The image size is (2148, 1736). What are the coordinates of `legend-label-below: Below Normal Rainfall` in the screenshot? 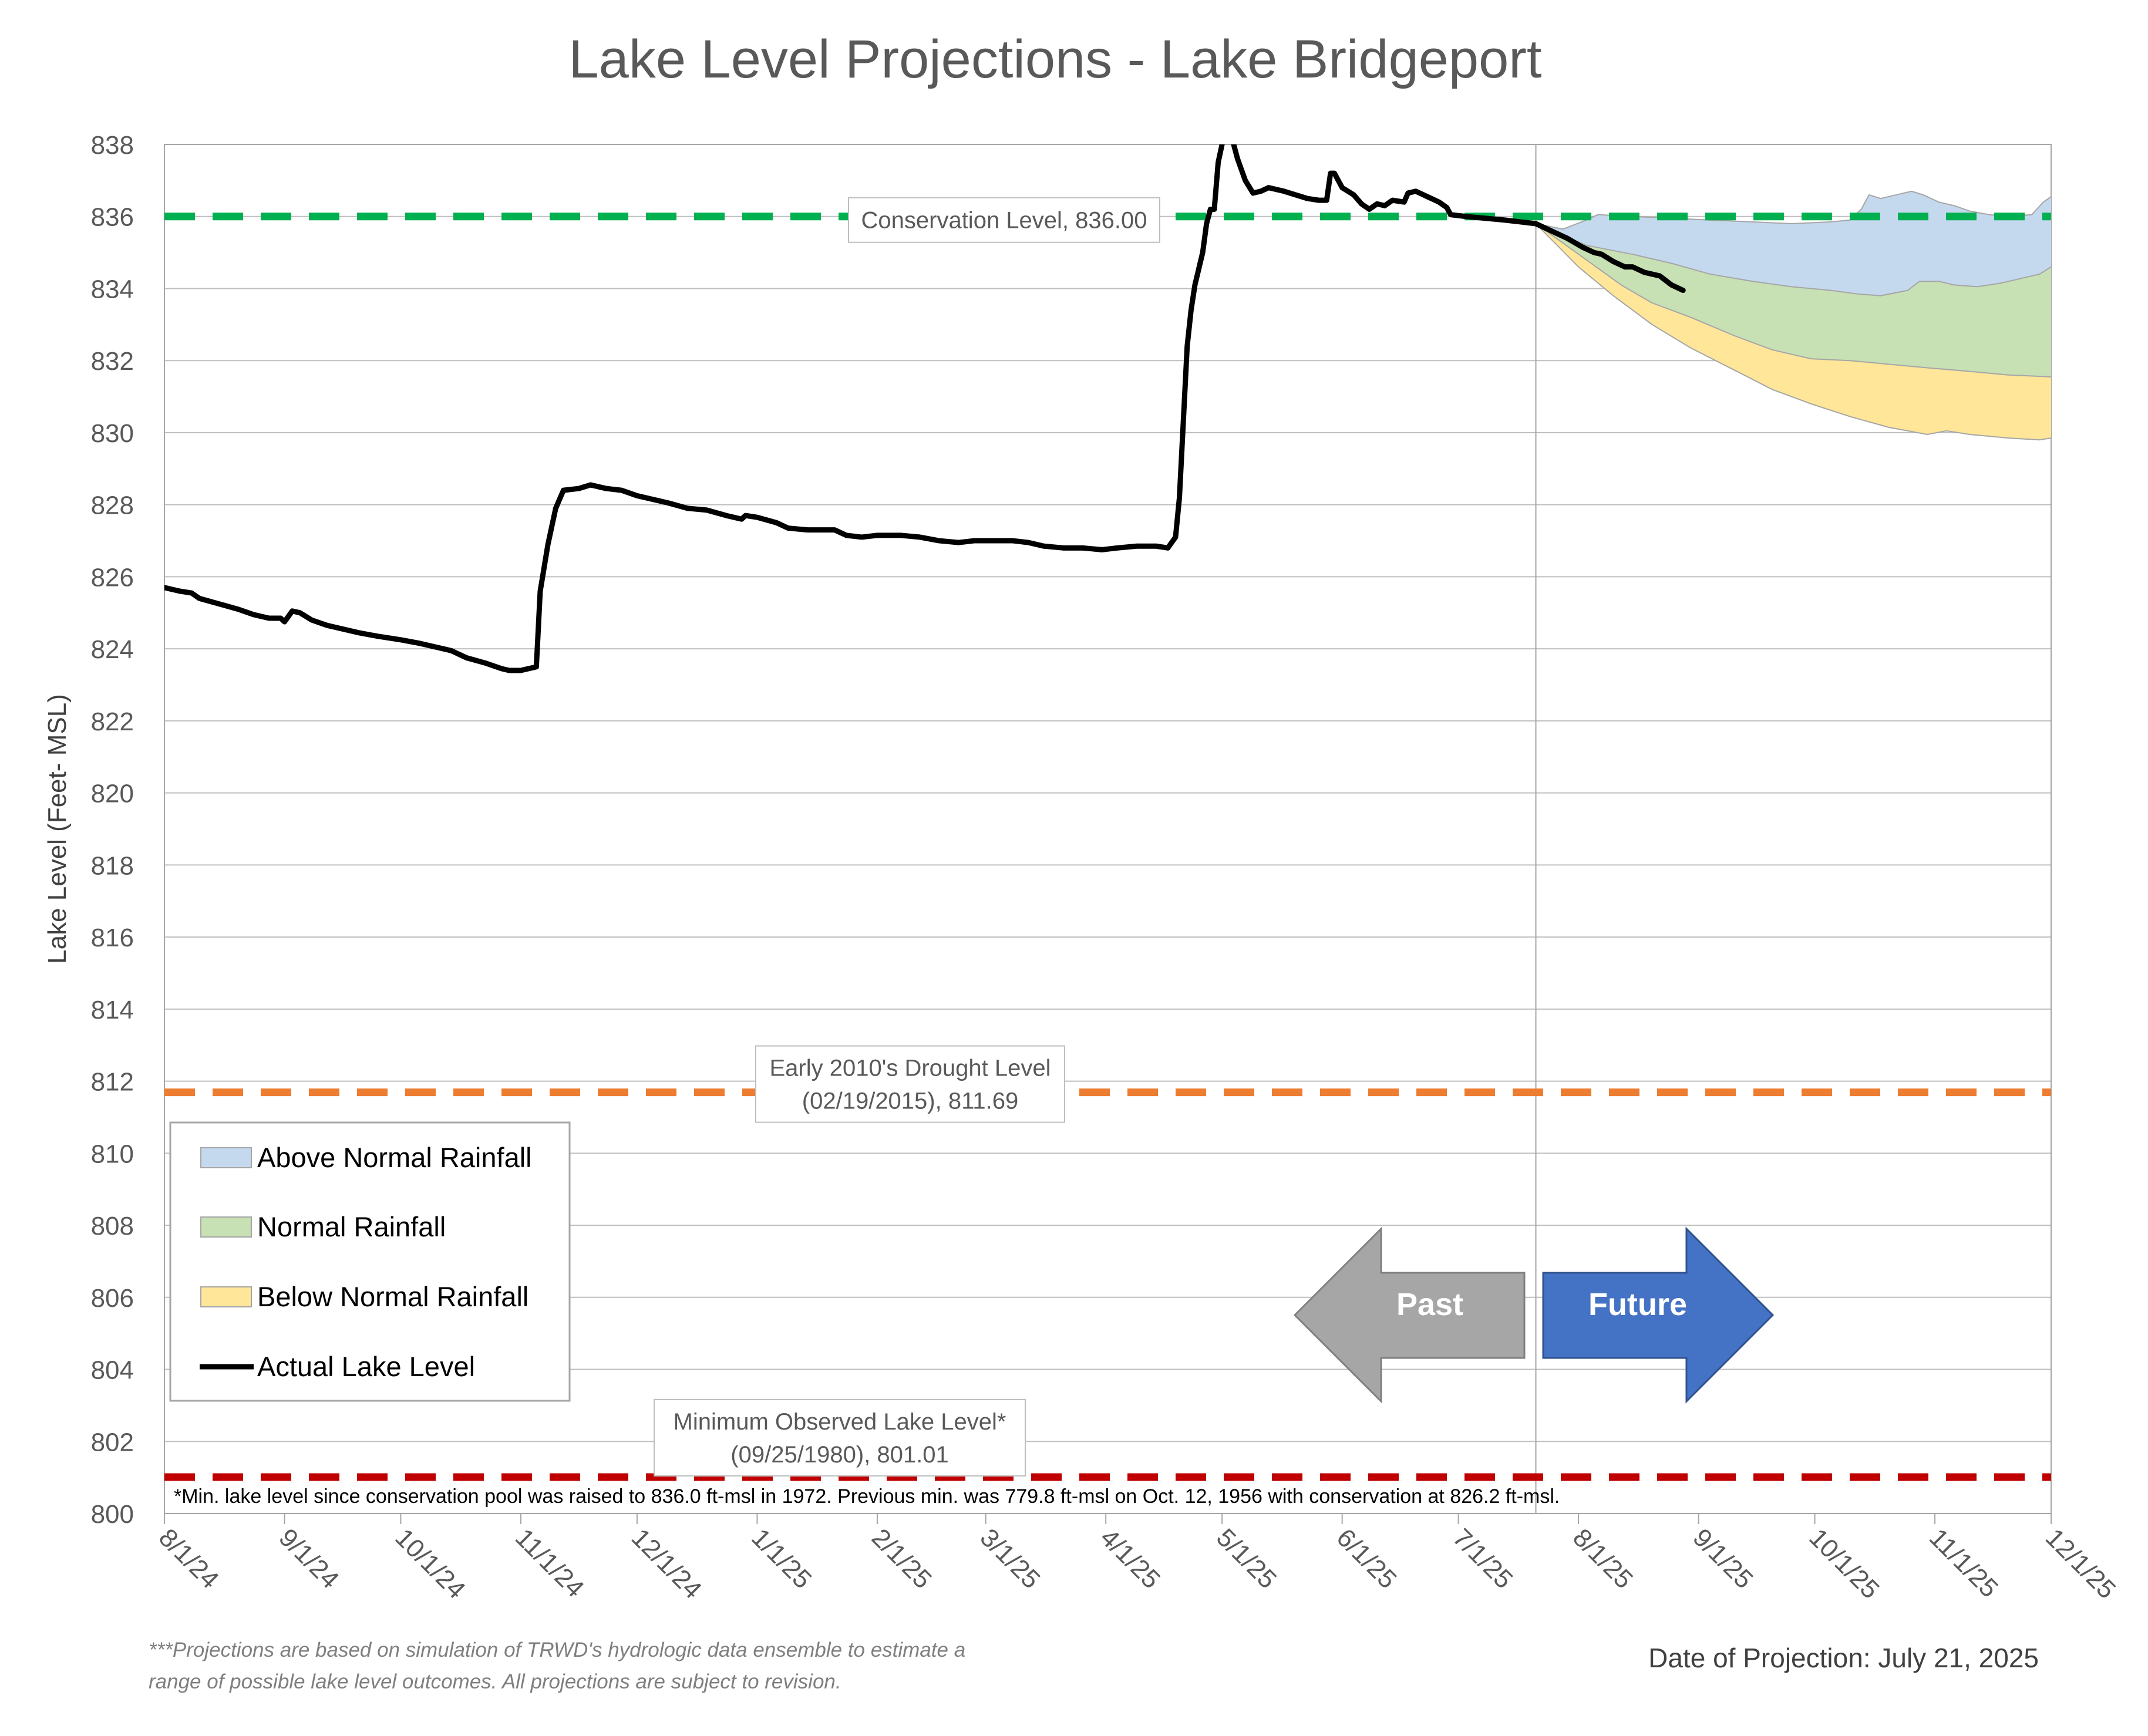 It's located at (392, 1296).